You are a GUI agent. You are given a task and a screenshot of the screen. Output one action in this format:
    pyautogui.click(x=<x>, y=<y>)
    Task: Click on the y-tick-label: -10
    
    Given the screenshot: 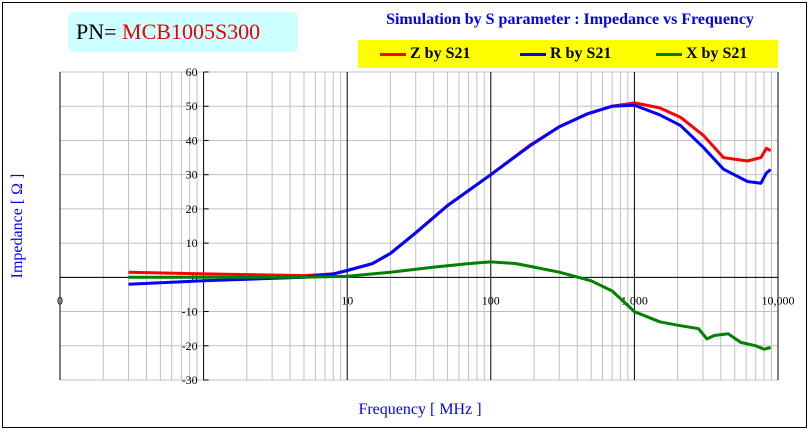 What is the action you would take?
    pyautogui.click(x=190, y=312)
    